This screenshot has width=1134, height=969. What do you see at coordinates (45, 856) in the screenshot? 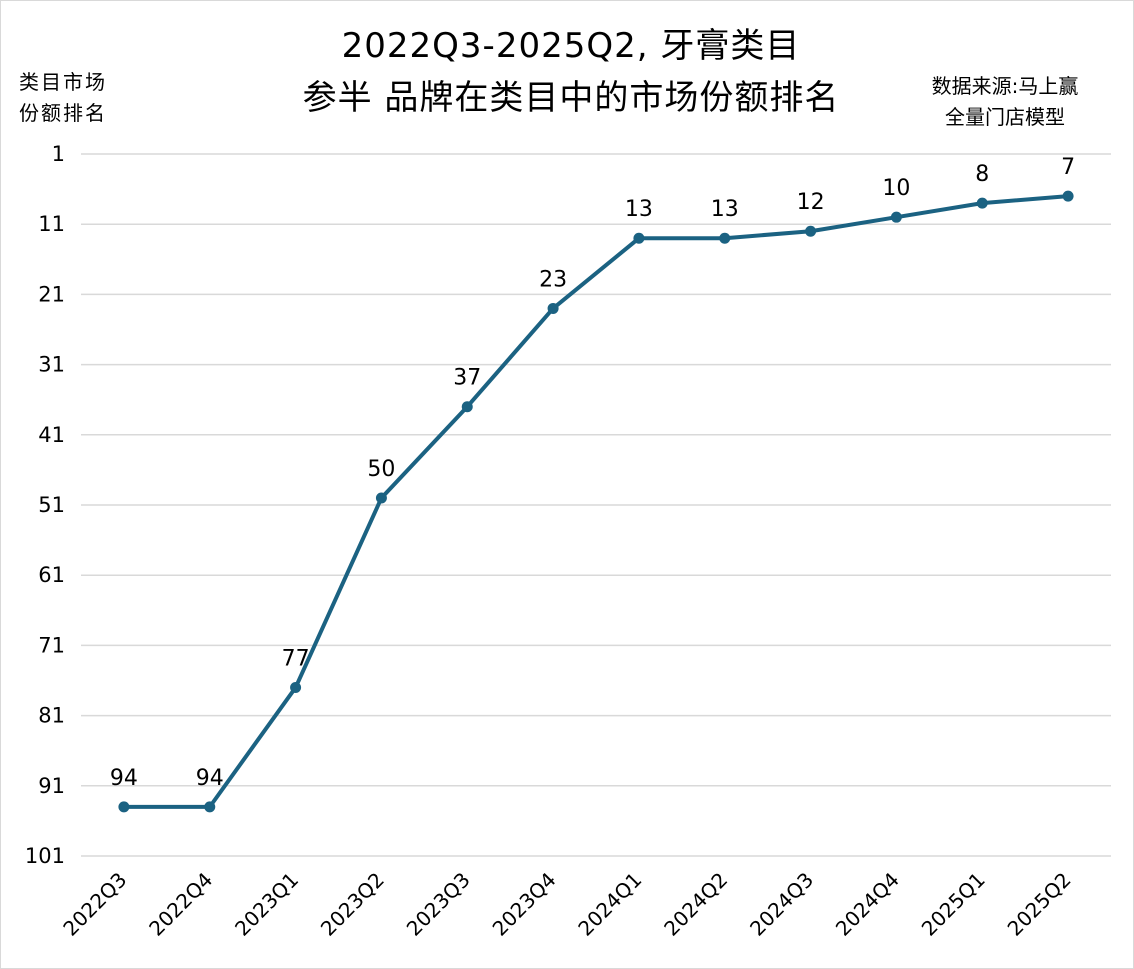
I see `y-tick-label: 101` at bounding box center [45, 856].